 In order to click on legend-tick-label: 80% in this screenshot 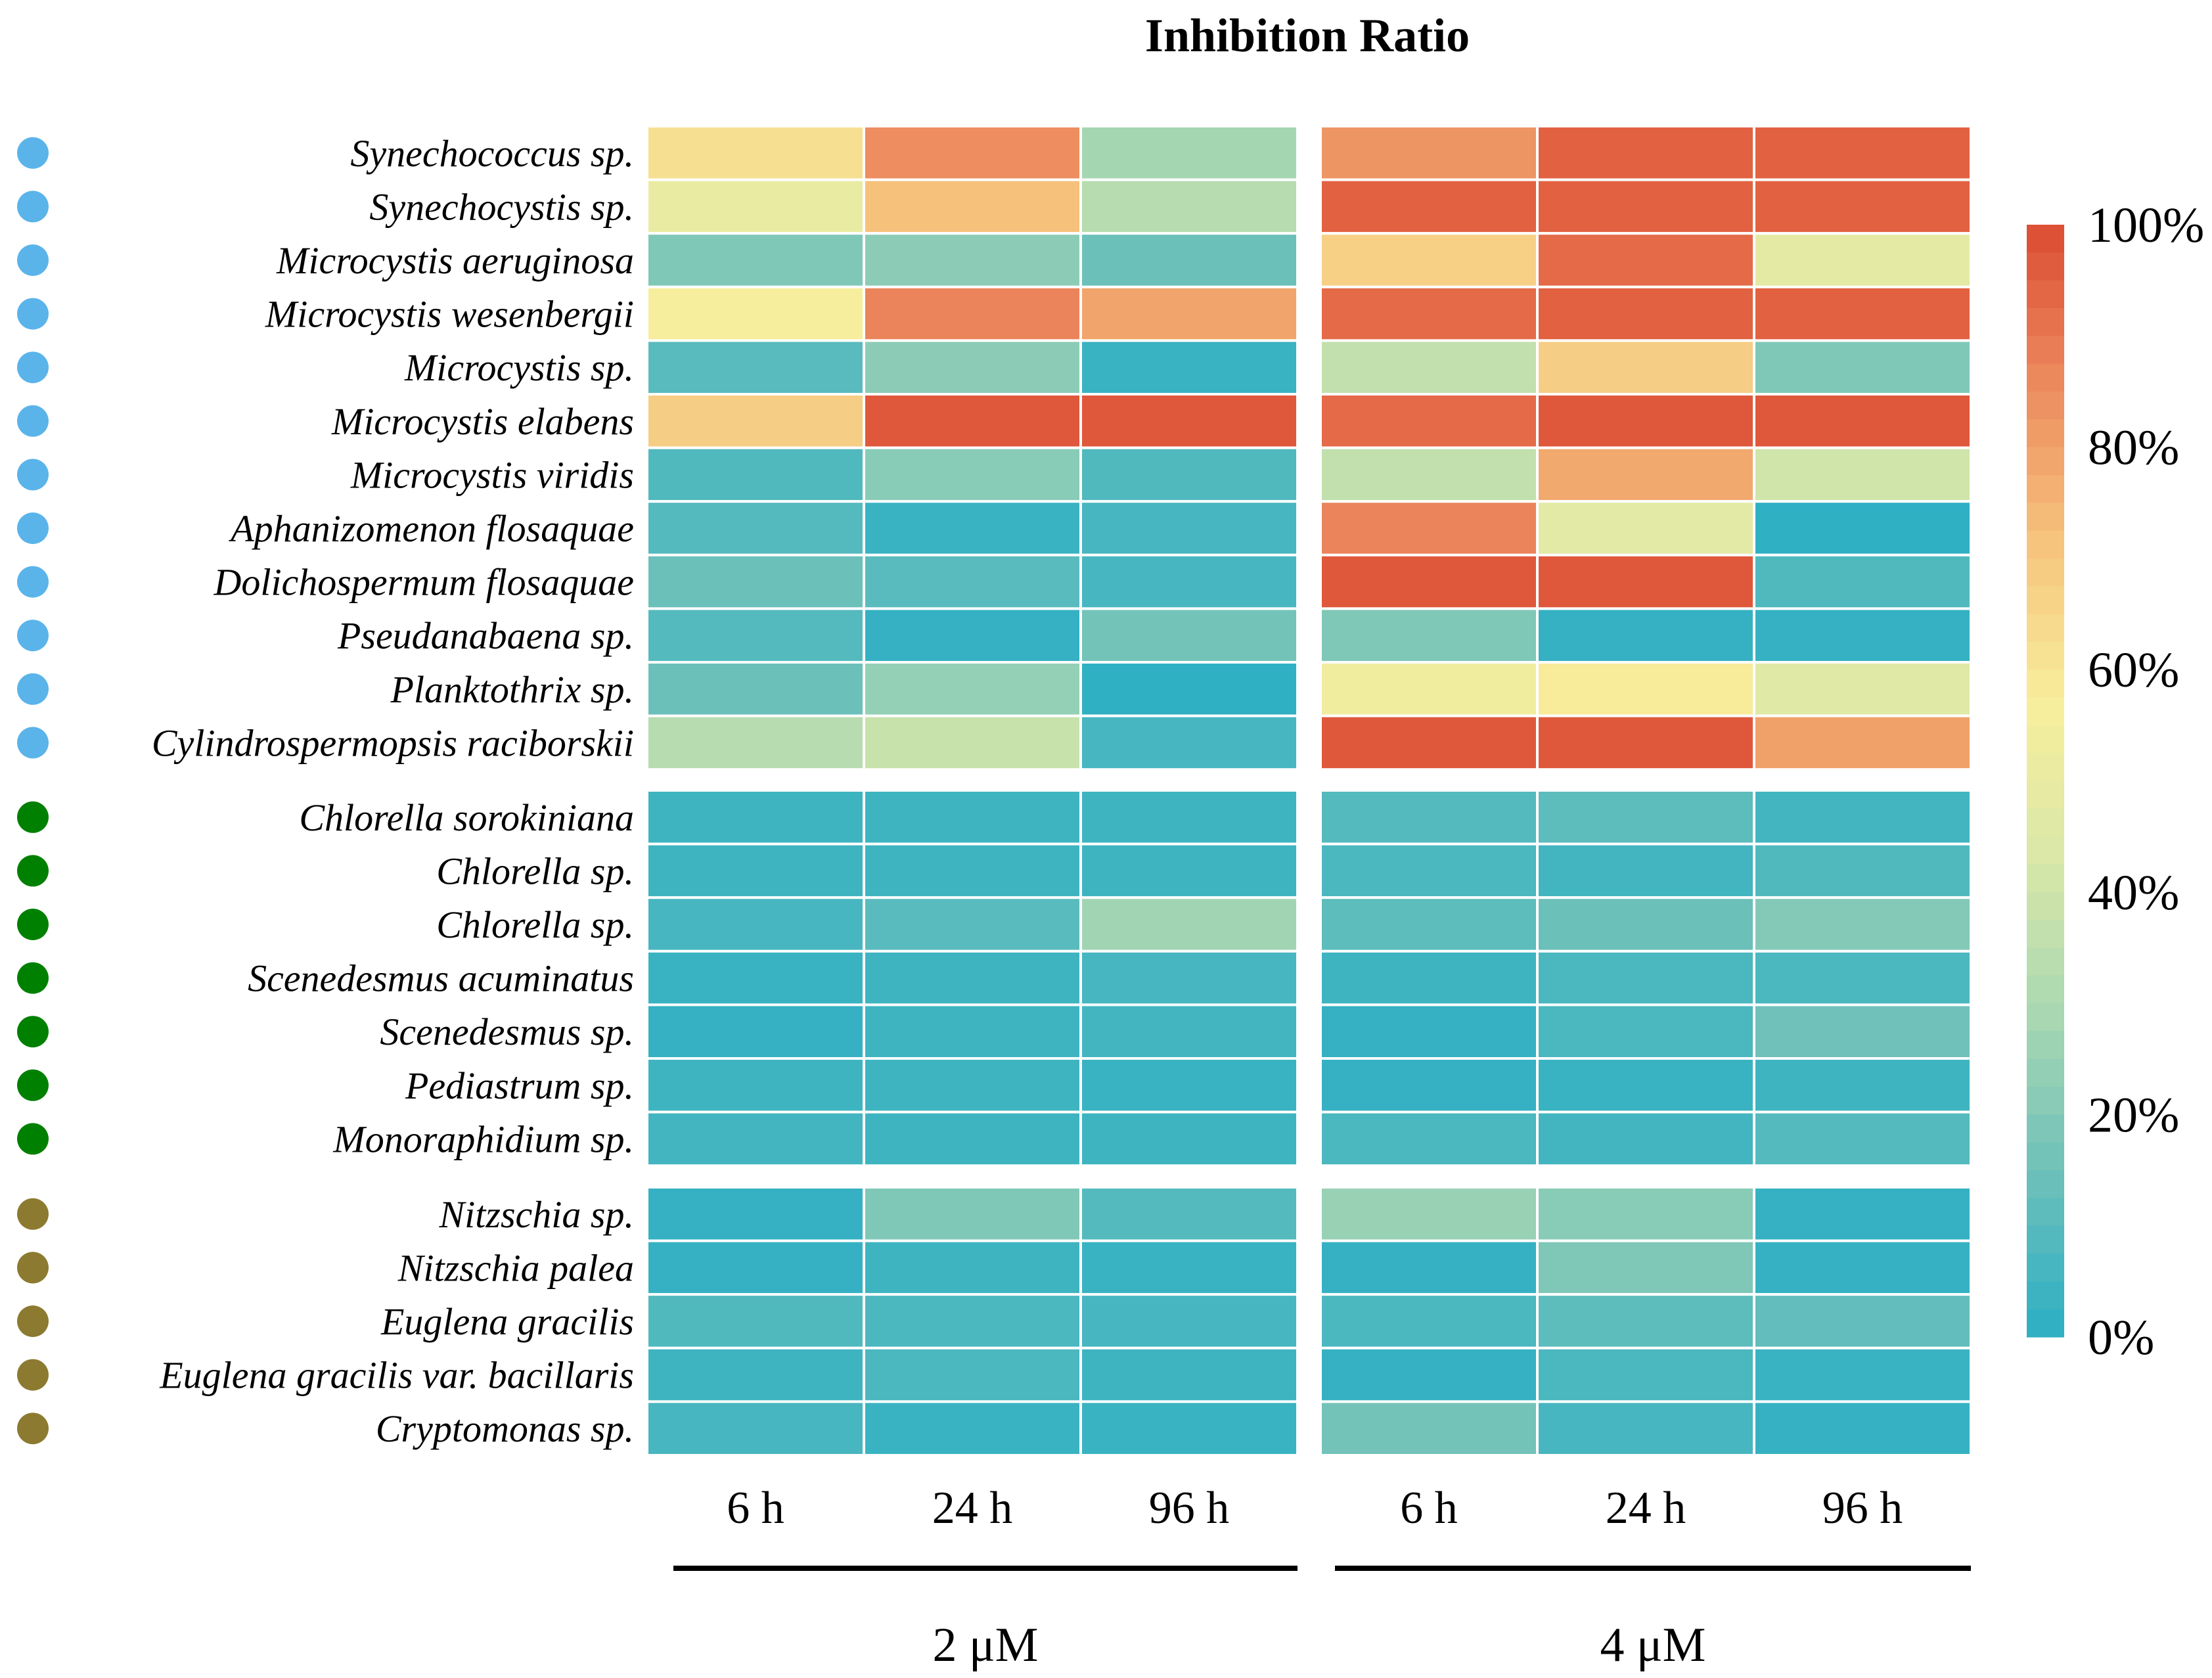, I will do `click(2133, 448)`.